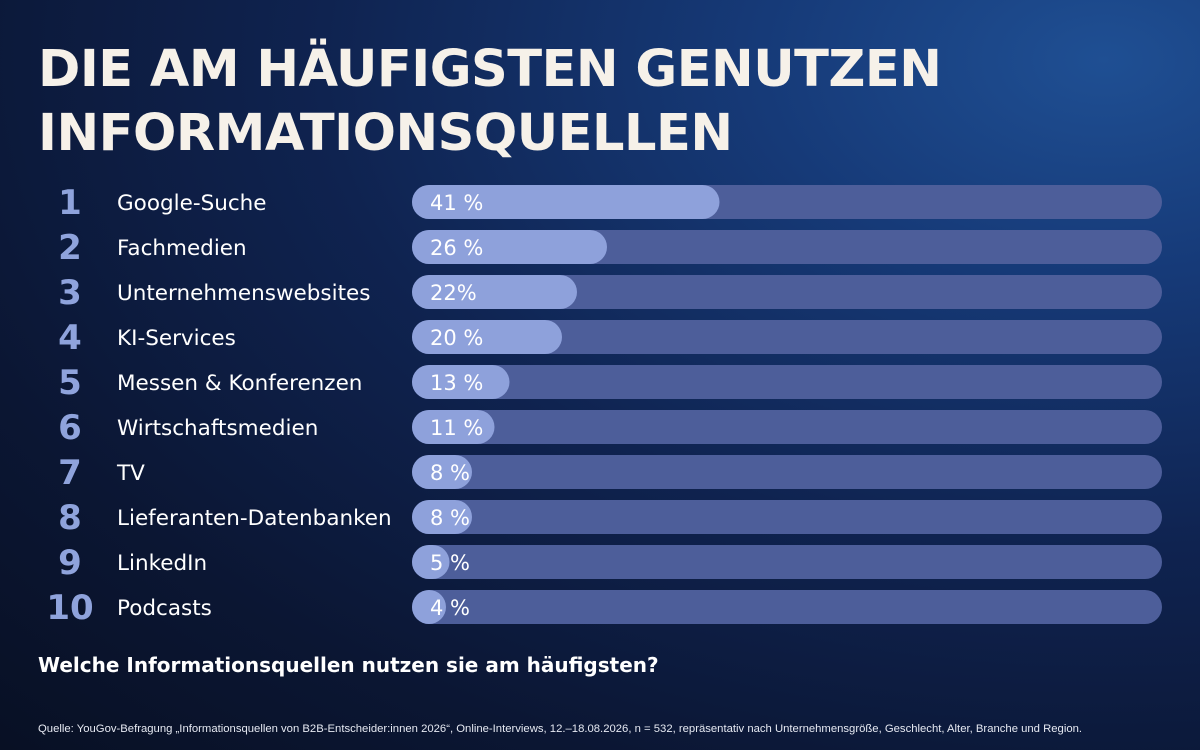 The width and height of the screenshot is (1200, 750). I want to click on value-label: 13 %, so click(456, 383).